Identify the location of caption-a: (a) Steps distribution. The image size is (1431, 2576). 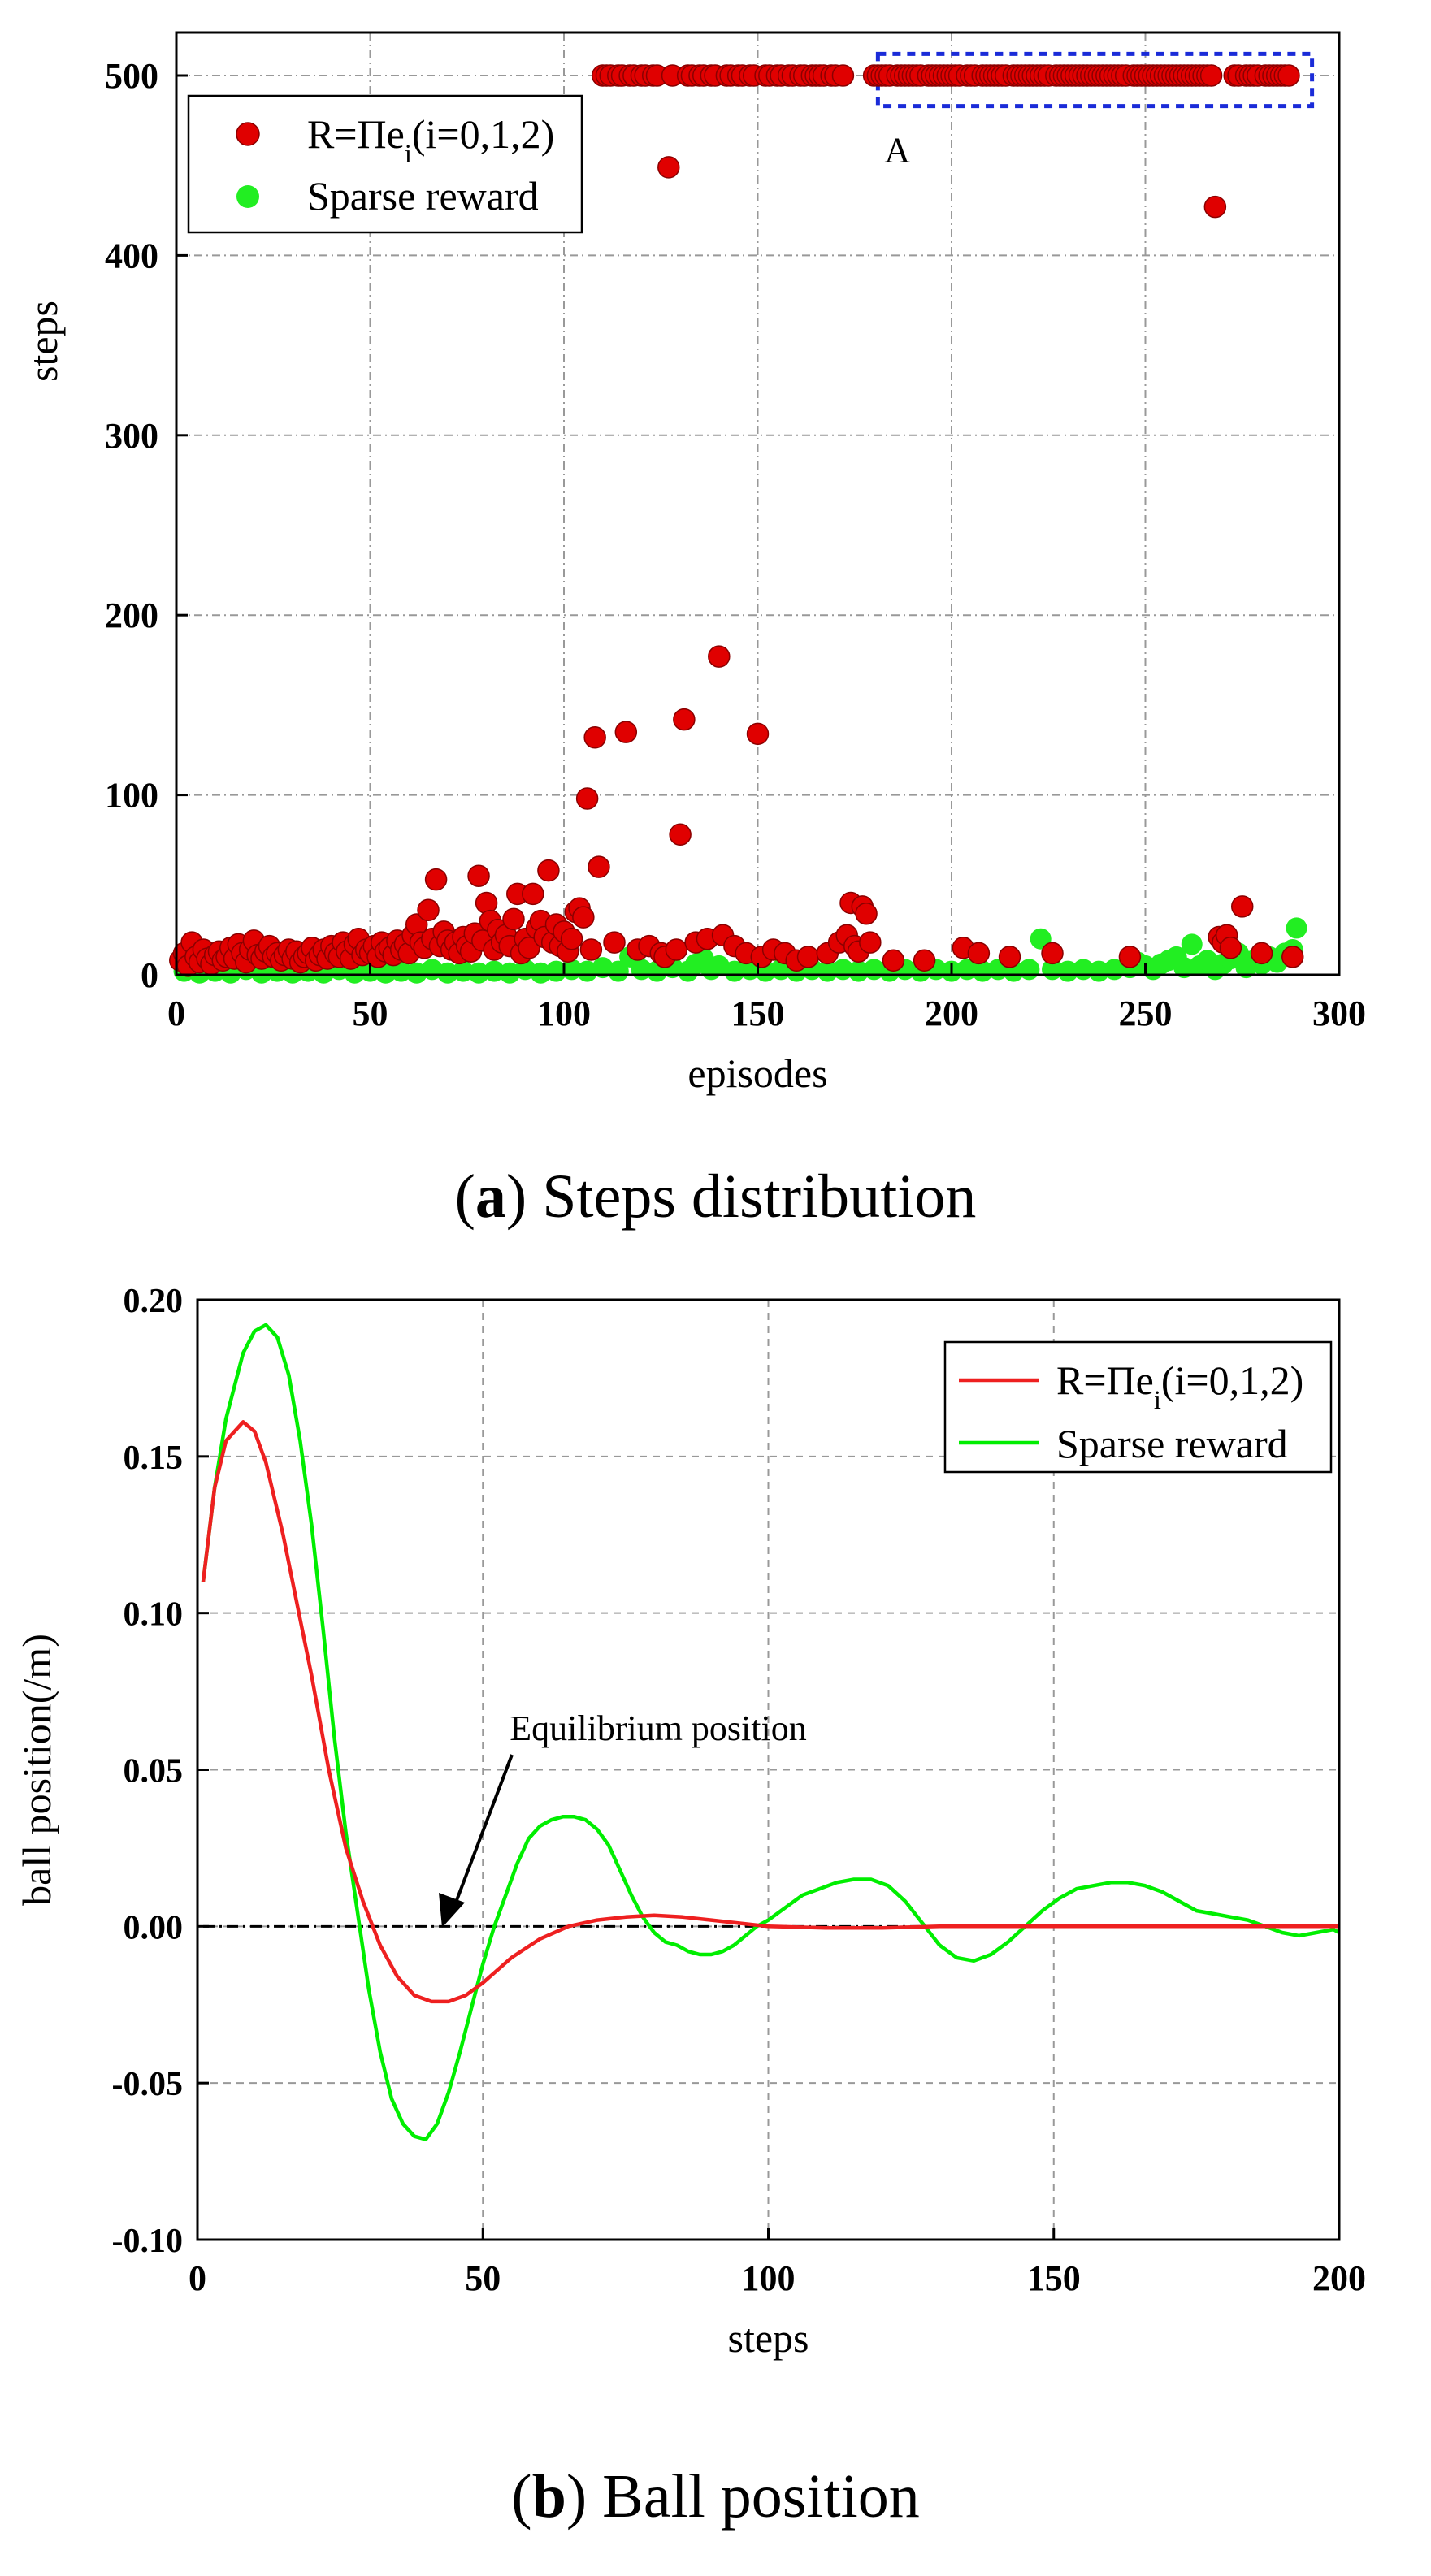
(715, 1196).